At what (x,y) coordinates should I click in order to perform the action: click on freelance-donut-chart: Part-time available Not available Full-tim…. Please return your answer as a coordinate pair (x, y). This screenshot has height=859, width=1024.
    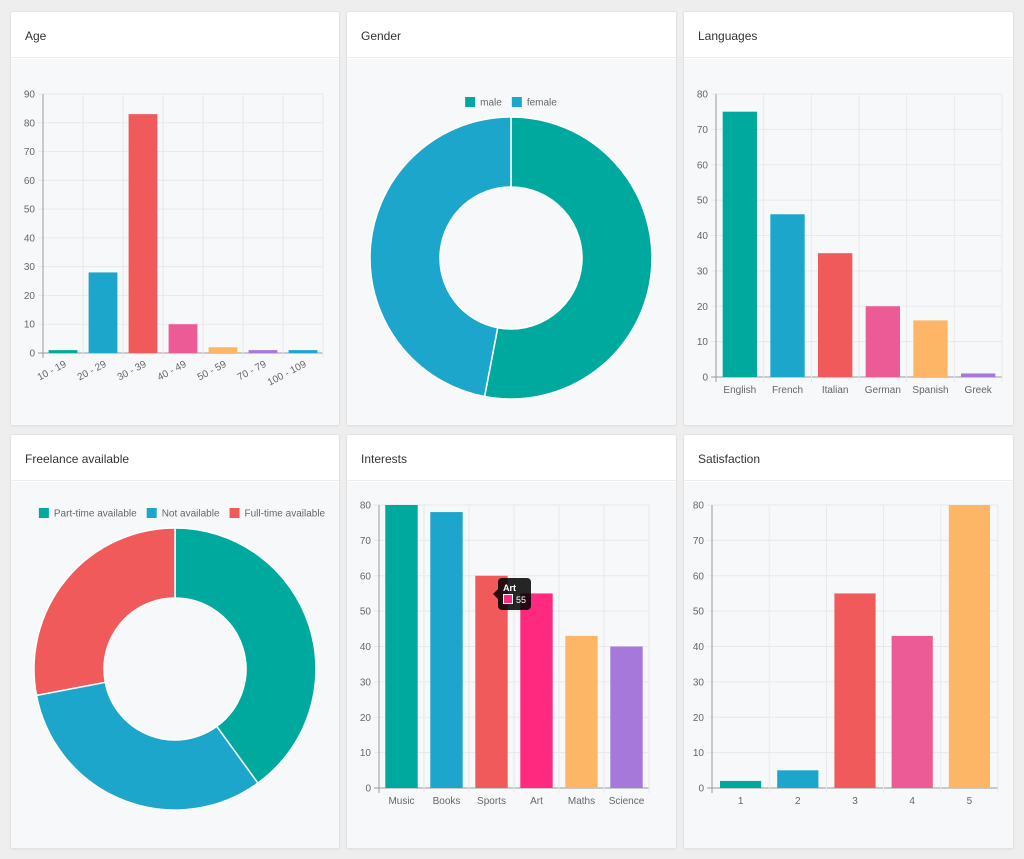
    Looking at the image, I should click on (179, 659).